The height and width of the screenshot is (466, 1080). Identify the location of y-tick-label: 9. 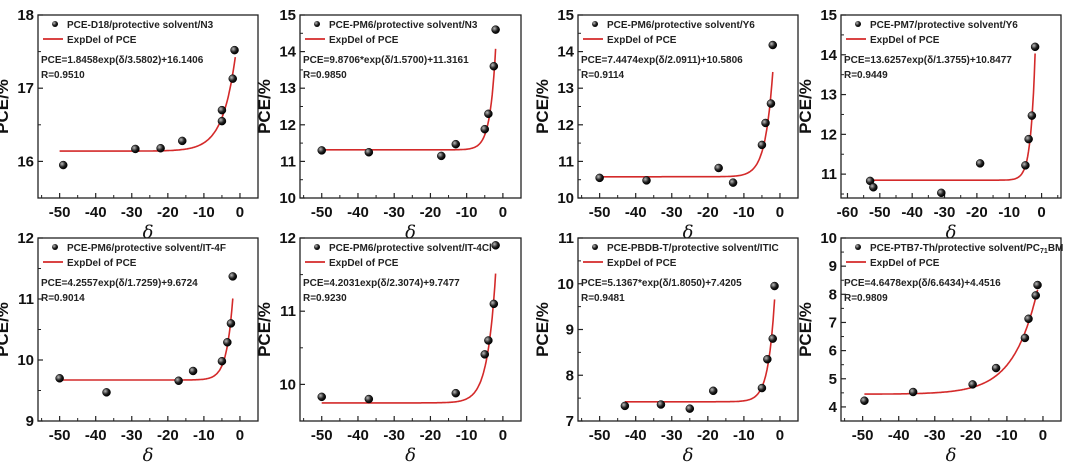
(30, 421).